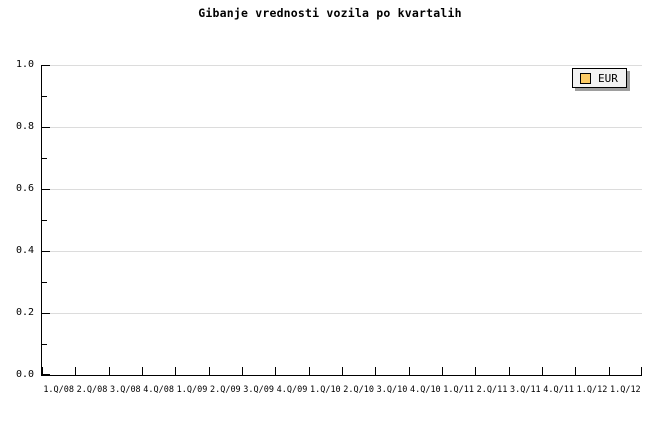 The height and width of the screenshot is (440, 660). Describe the element at coordinates (24, 64) in the screenshot. I see `y-axis-tick-label: 1.0` at that location.